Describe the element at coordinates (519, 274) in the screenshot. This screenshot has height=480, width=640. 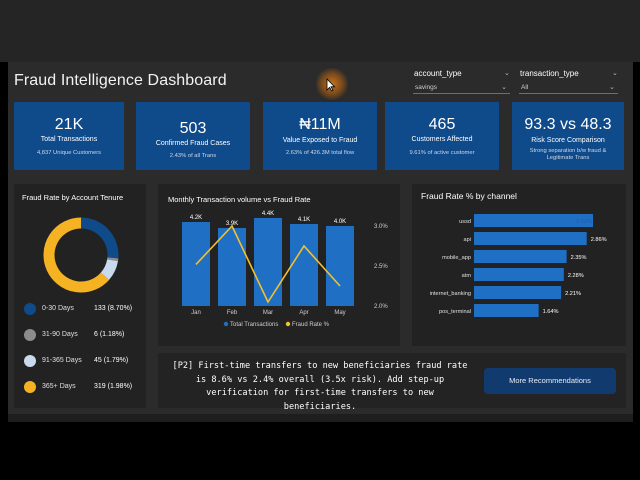
I see `channel-bar-atm` at that location.